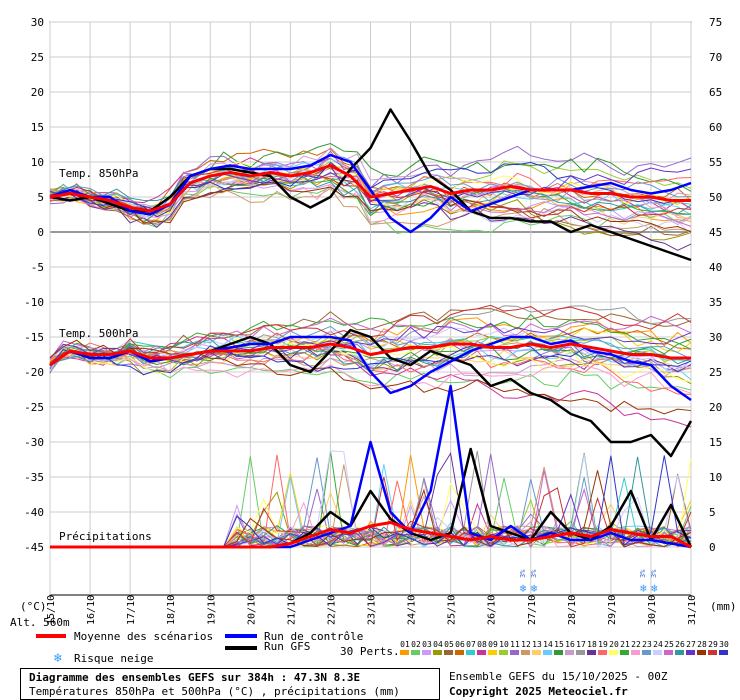 This screenshot has width=740, height=700. What do you see at coordinates (652, 610) in the screenshot?
I see `x-tick: 30/10` at bounding box center [652, 610].